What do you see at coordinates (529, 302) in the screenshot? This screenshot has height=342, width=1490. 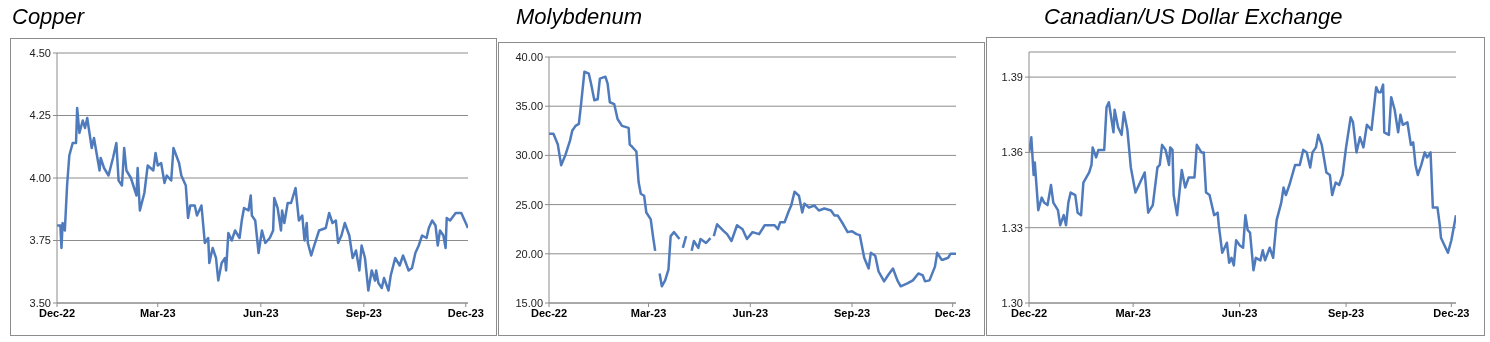 I see `y-tick-label: 15.00` at bounding box center [529, 302].